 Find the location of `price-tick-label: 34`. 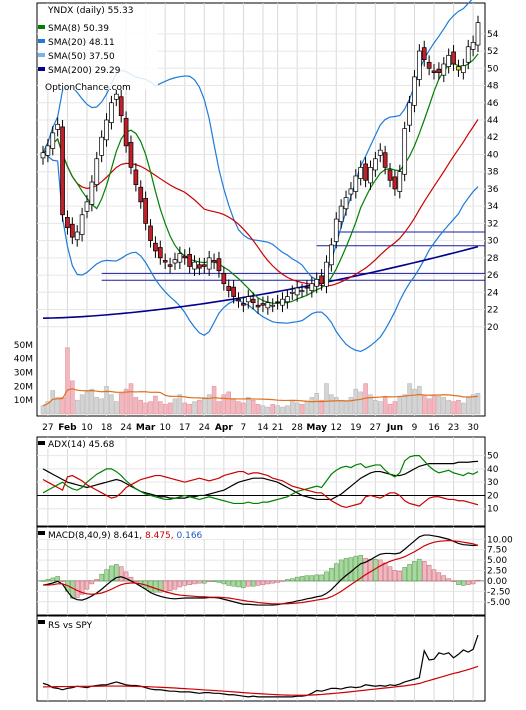

price-tick-label: 34 is located at coordinates (493, 207).